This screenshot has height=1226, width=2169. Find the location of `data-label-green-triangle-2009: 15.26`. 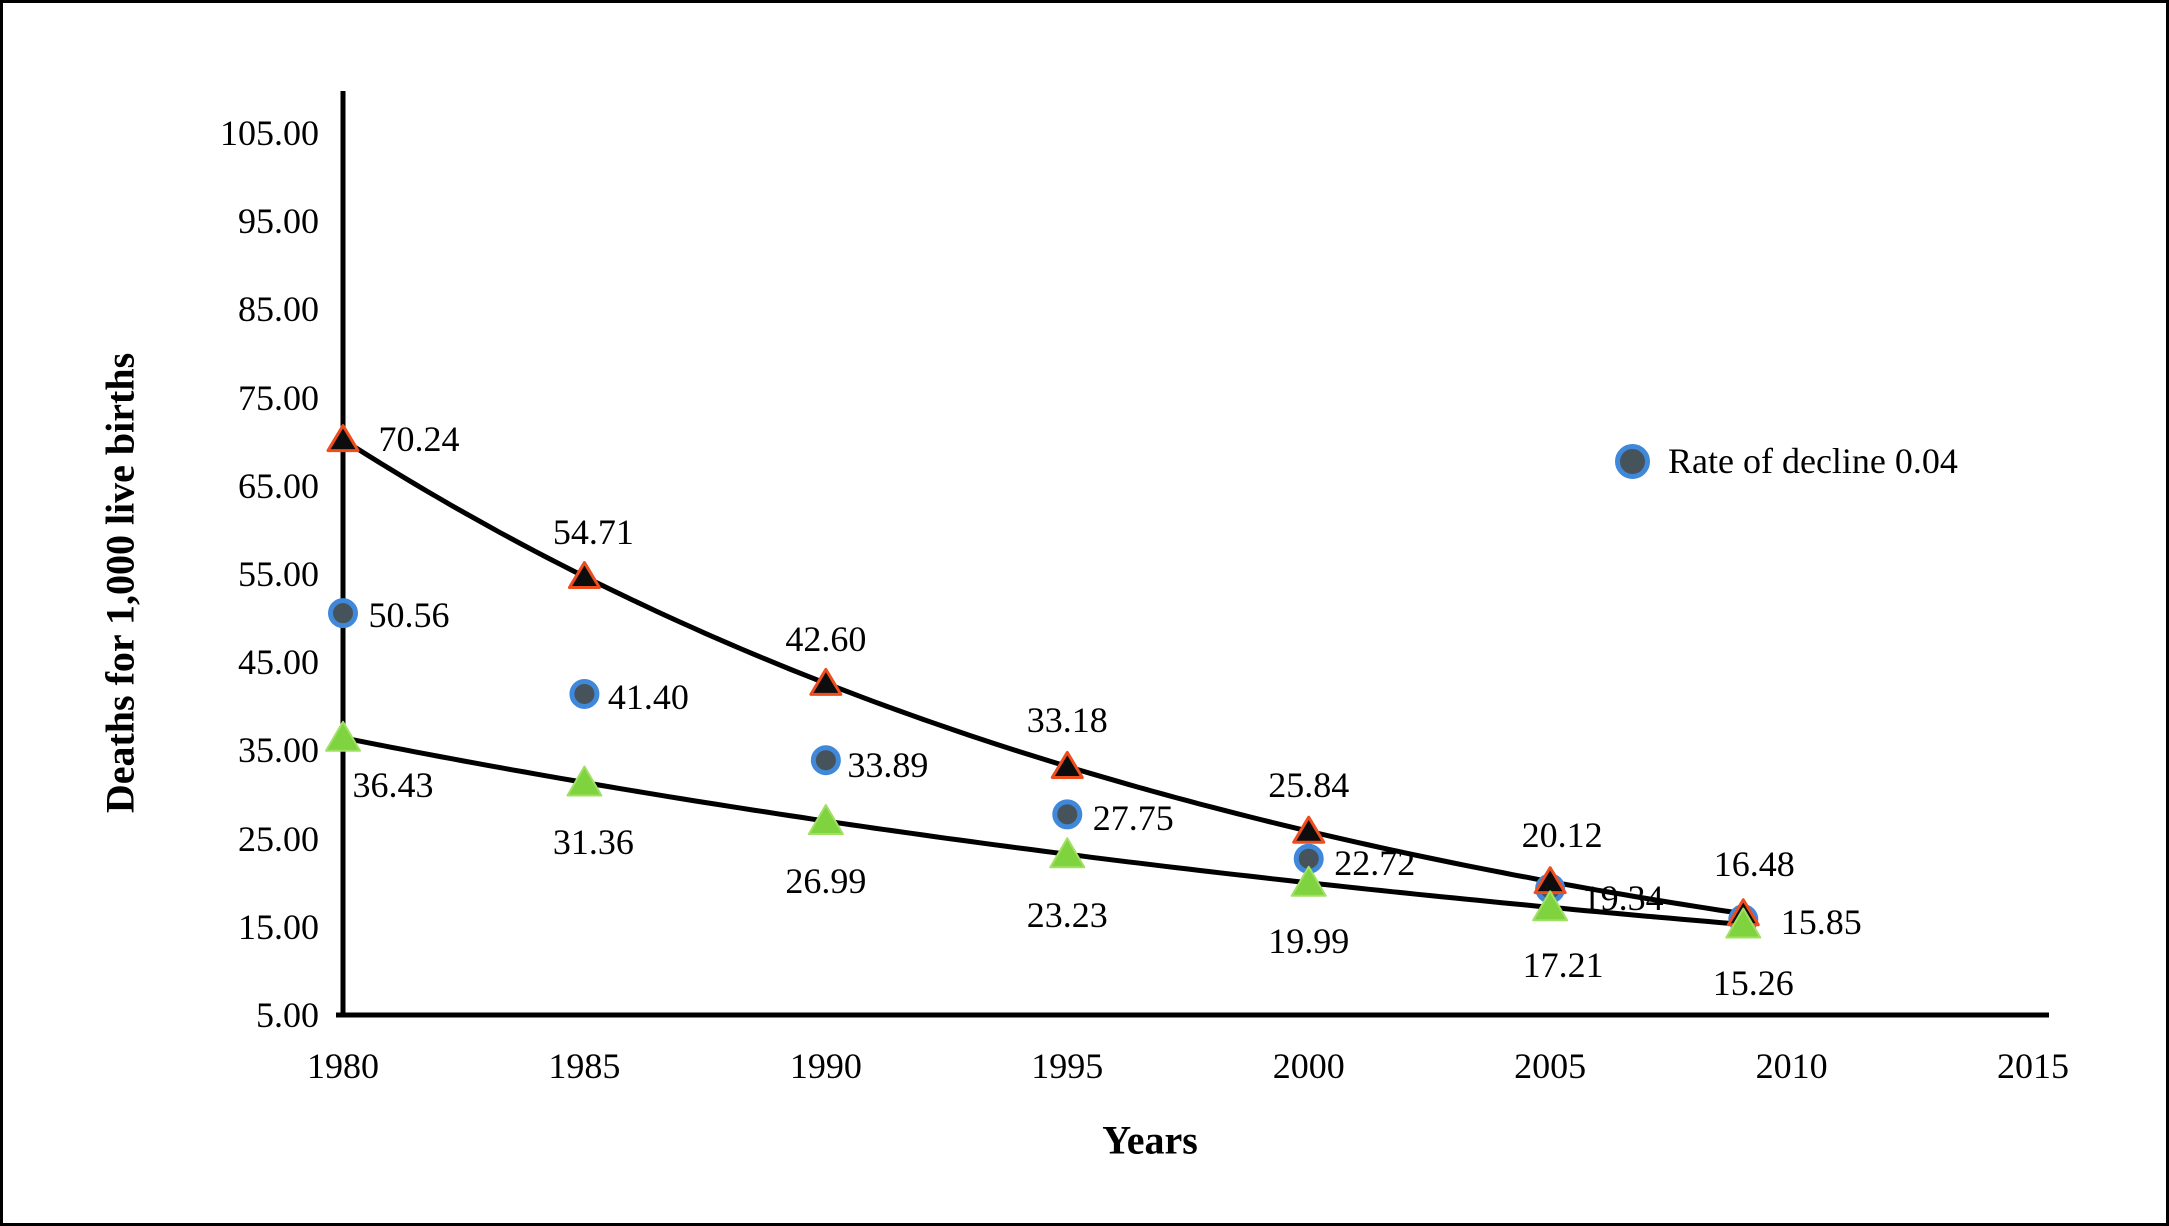

data-label-green-triangle-2009: 15.26 is located at coordinates (1753, 982).